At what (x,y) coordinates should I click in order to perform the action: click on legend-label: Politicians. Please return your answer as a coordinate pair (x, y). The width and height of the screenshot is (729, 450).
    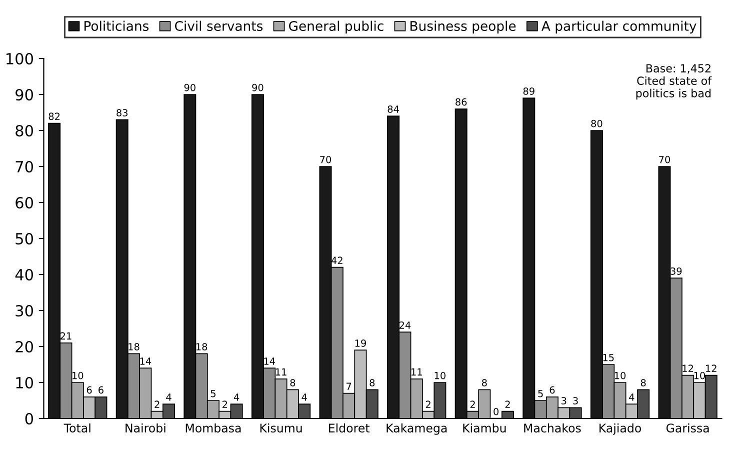
    Looking at the image, I should click on (116, 25).